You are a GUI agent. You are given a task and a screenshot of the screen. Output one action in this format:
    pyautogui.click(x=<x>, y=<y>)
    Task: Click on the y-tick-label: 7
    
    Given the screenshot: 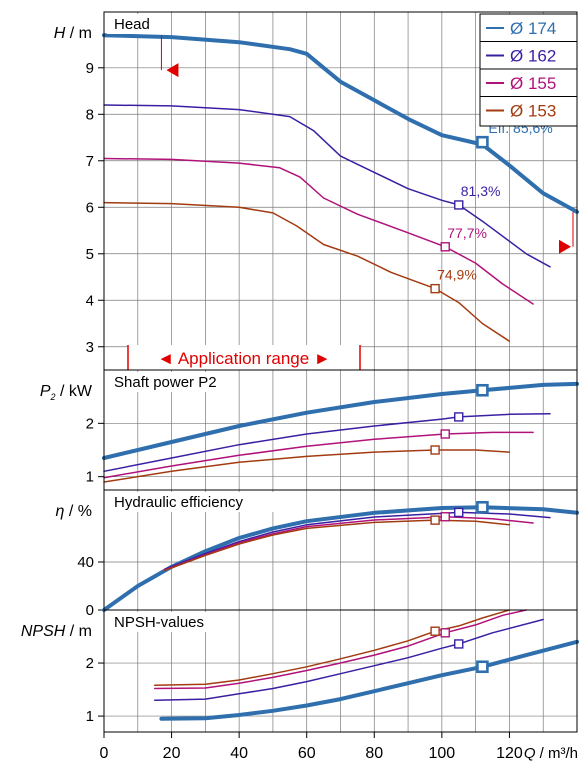 What is the action you would take?
    pyautogui.click(x=90, y=161)
    